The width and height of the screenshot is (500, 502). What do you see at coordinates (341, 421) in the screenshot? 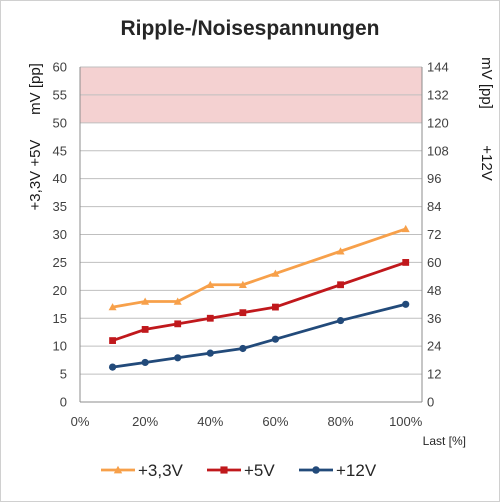
I see `x-tick-label: 80%` at bounding box center [341, 421].